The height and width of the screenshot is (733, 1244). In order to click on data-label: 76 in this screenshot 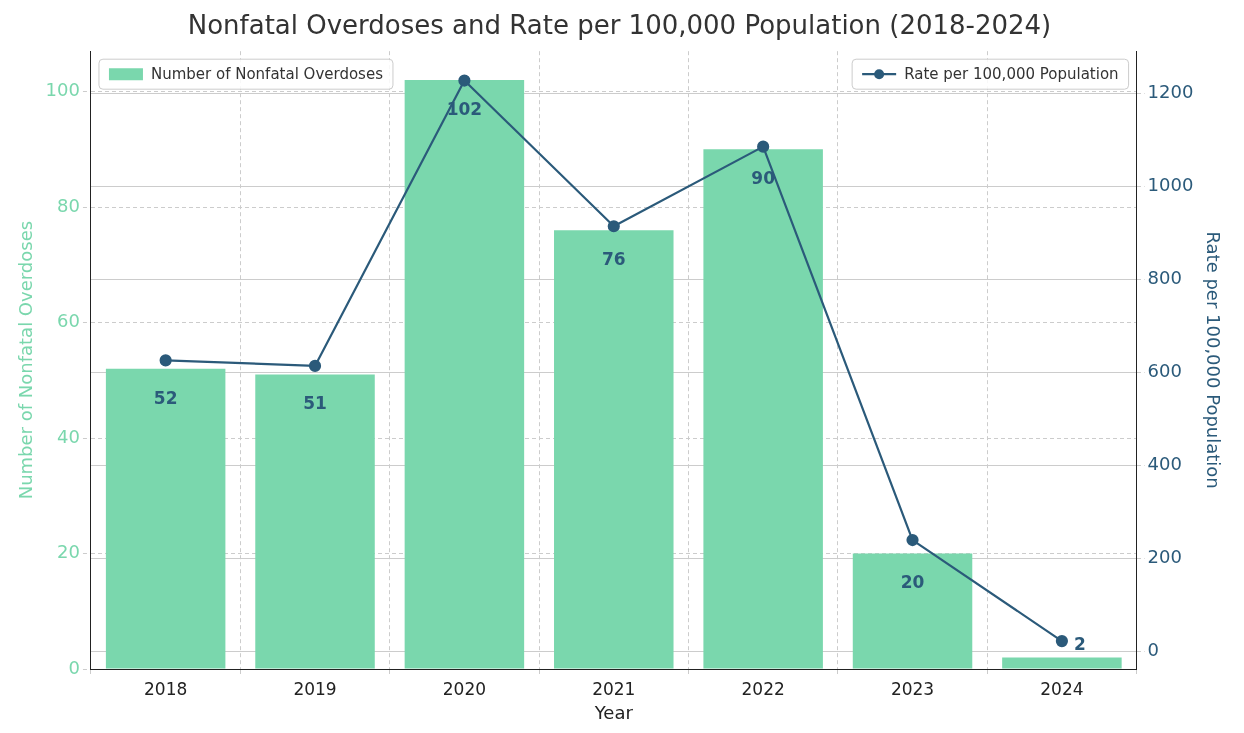, I will do `click(613, 259)`.